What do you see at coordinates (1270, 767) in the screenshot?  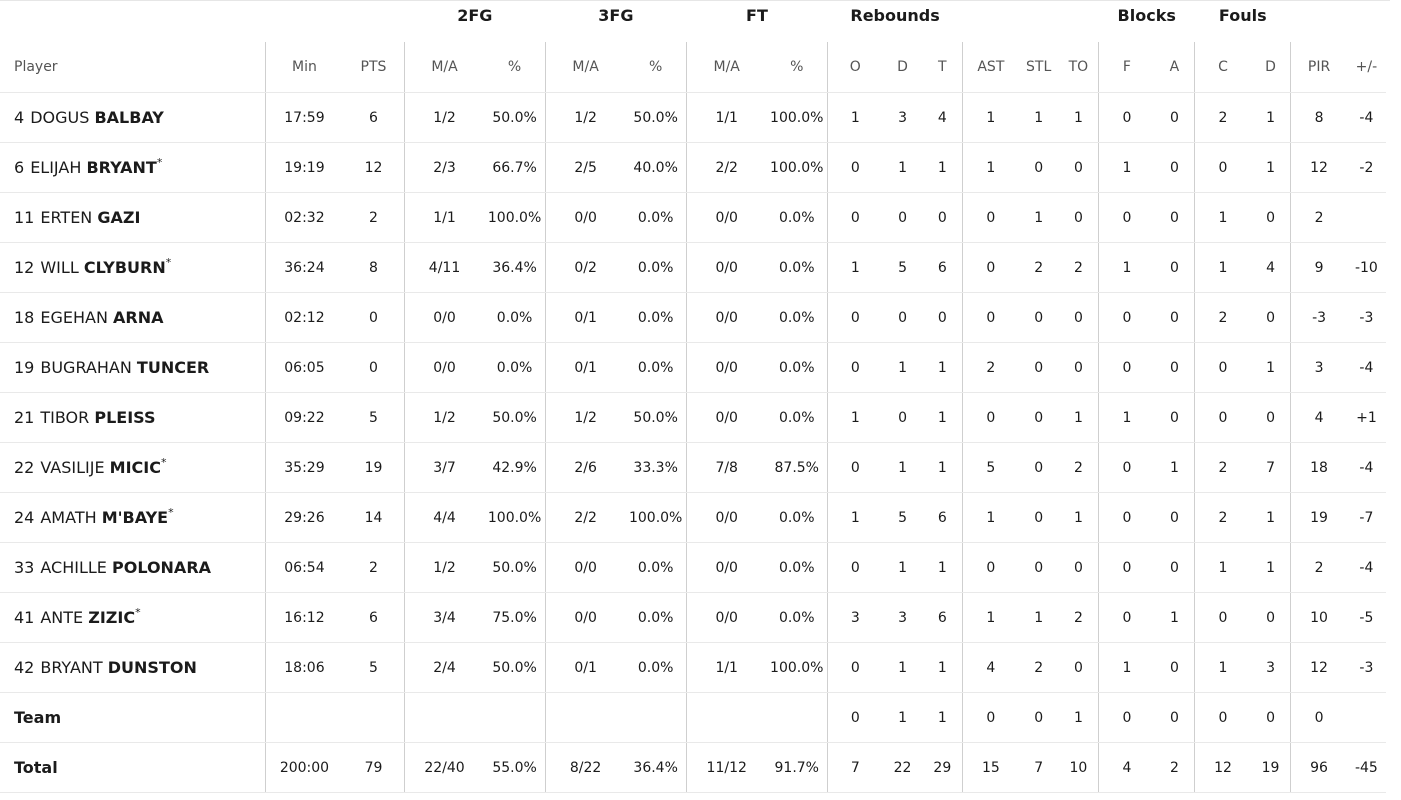 I see `total-foul-d: 19` at bounding box center [1270, 767].